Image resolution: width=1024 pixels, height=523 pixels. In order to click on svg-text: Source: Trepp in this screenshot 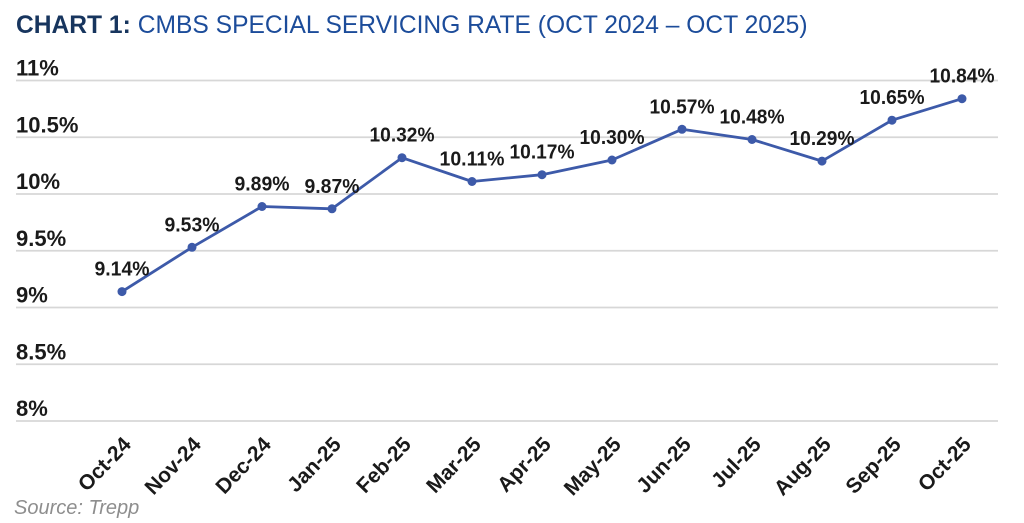, I will do `click(76, 508)`.